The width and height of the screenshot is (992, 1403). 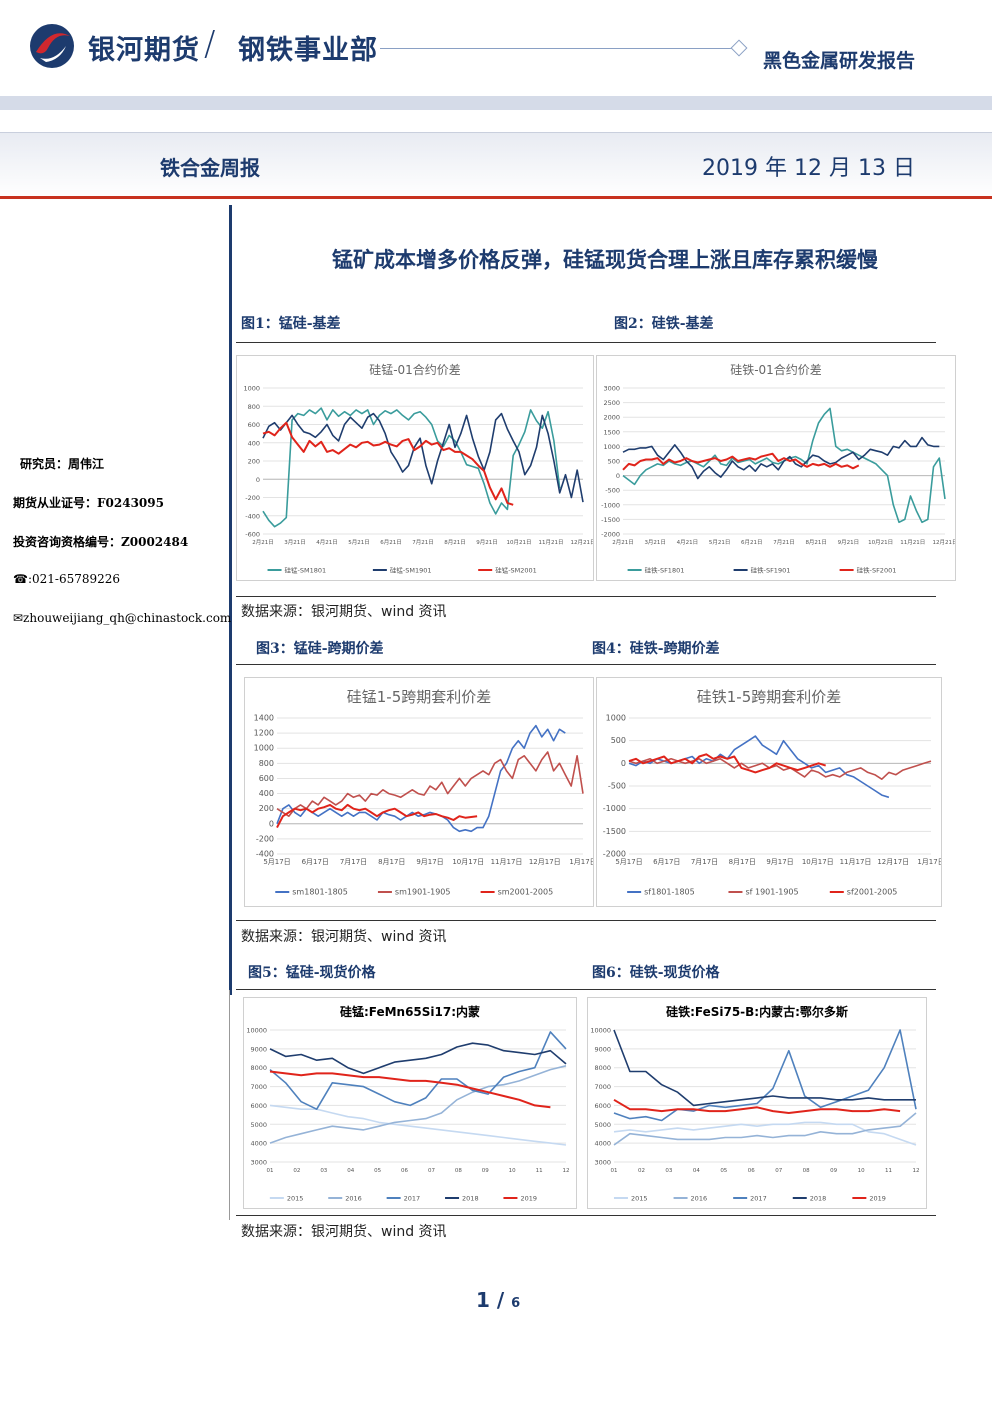 What do you see at coordinates (359, 542) in the screenshot?
I see `x-tick-label: 5月21日` at bounding box center [359, 542].